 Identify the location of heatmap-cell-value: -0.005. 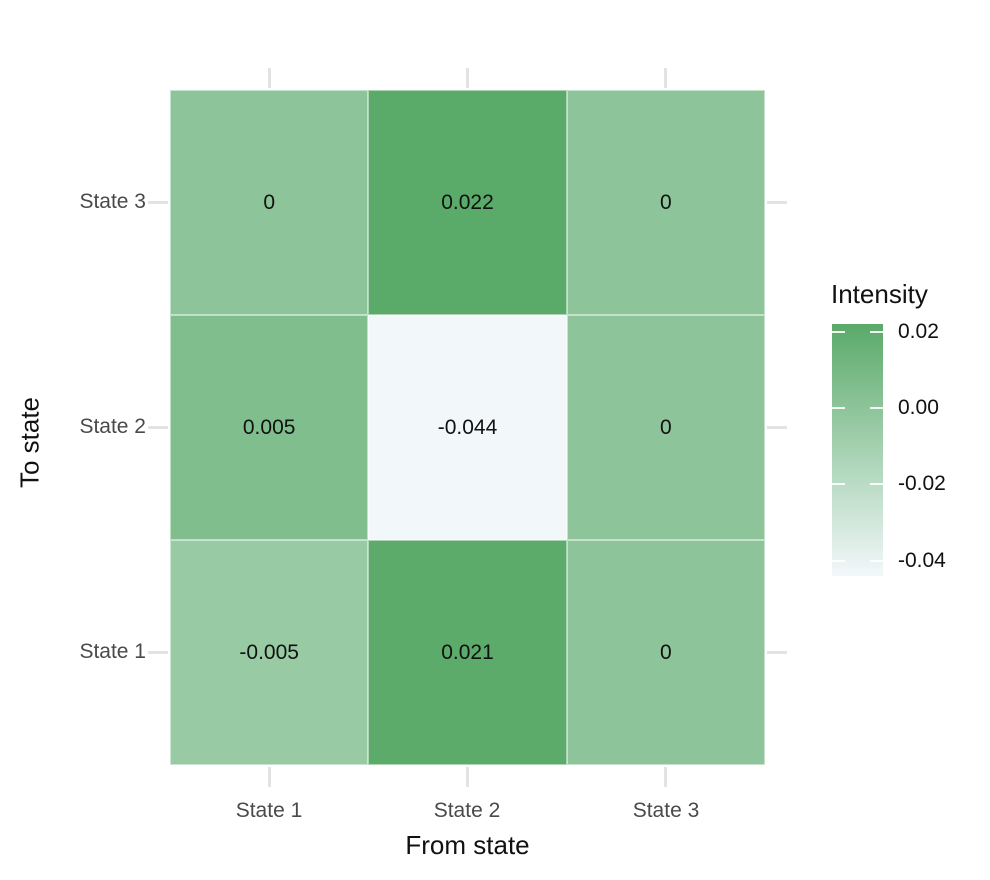
(269, 652).